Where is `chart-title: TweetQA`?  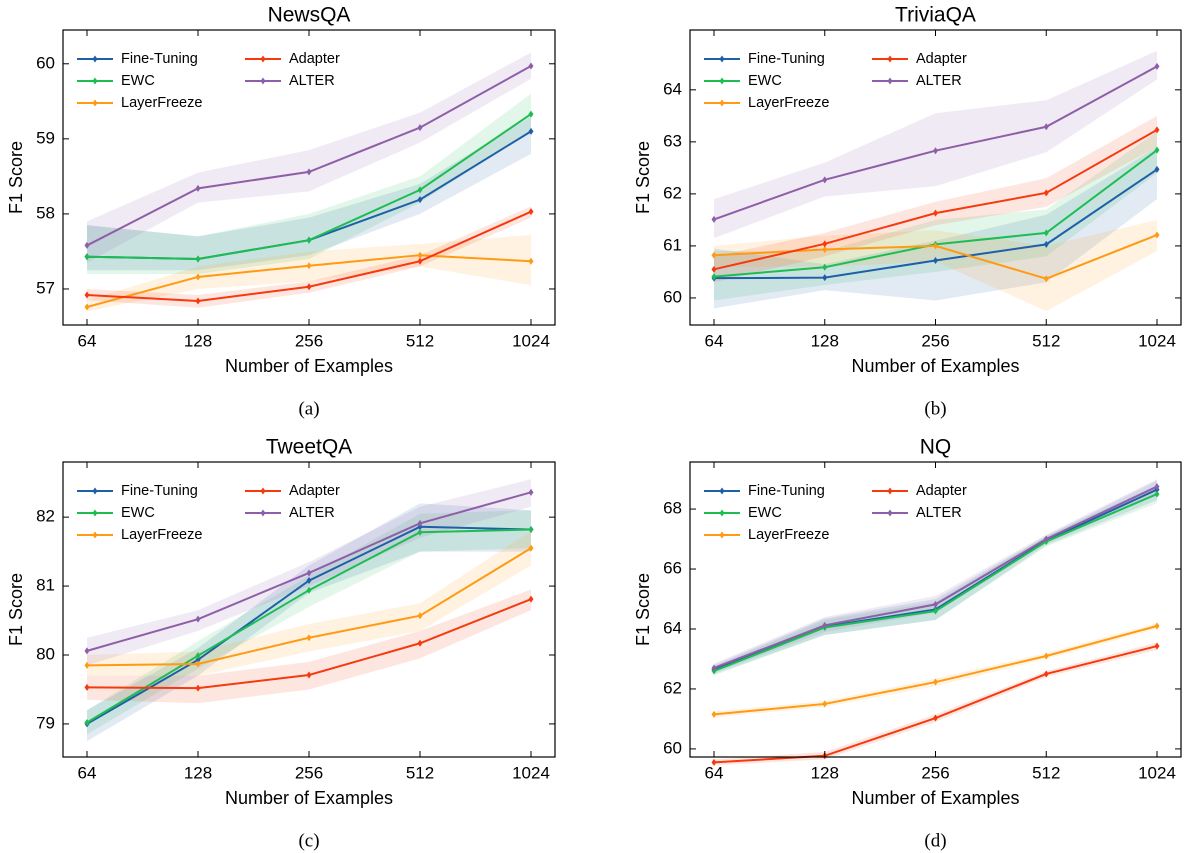 chart-title: TweetQA is located at coordinates (309, 447).